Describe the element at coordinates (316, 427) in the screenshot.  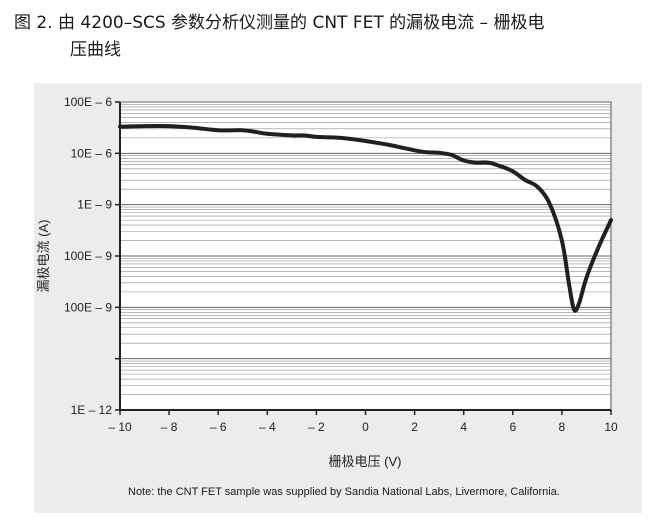
I see `x-tick-label: – 2` at that location.